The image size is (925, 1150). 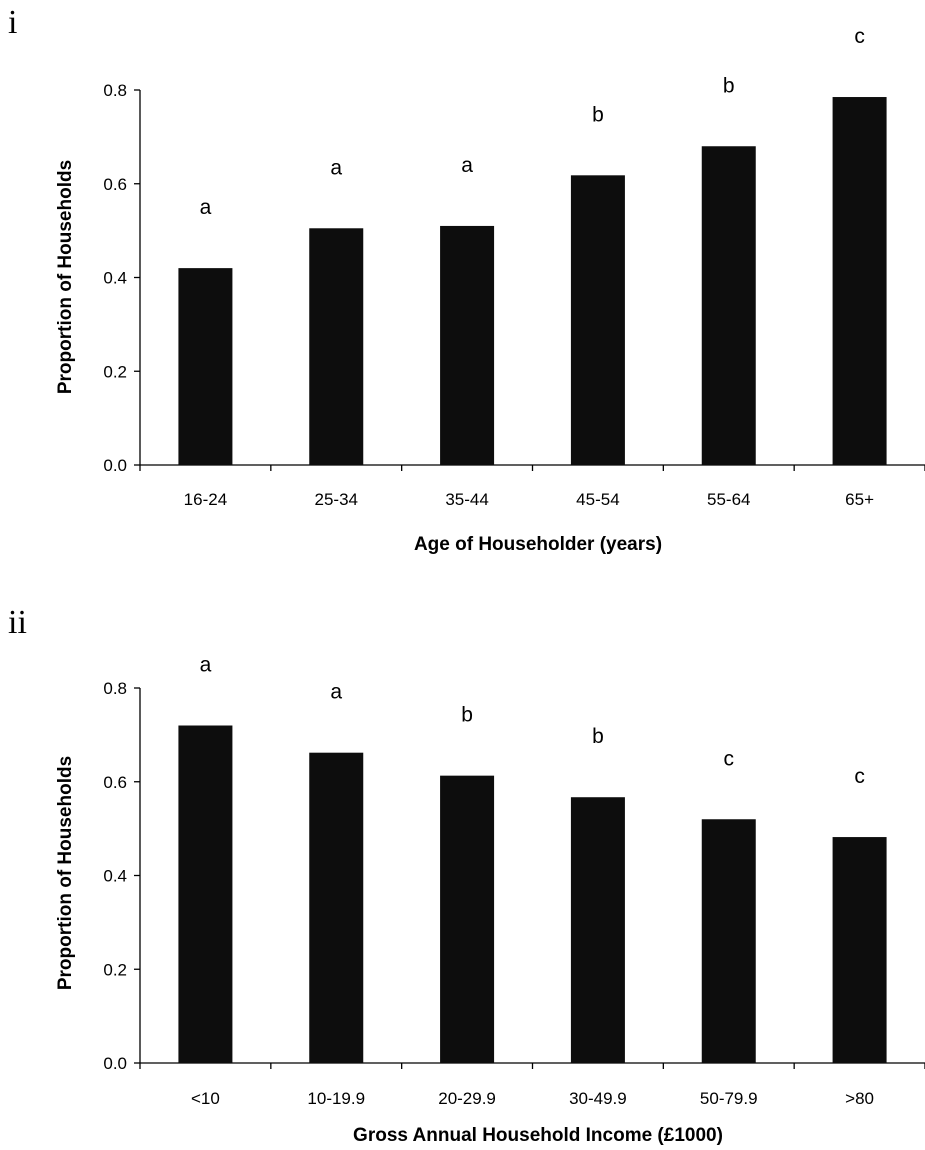 I want to click on panel-label: ii, so click(x=17, y=622).